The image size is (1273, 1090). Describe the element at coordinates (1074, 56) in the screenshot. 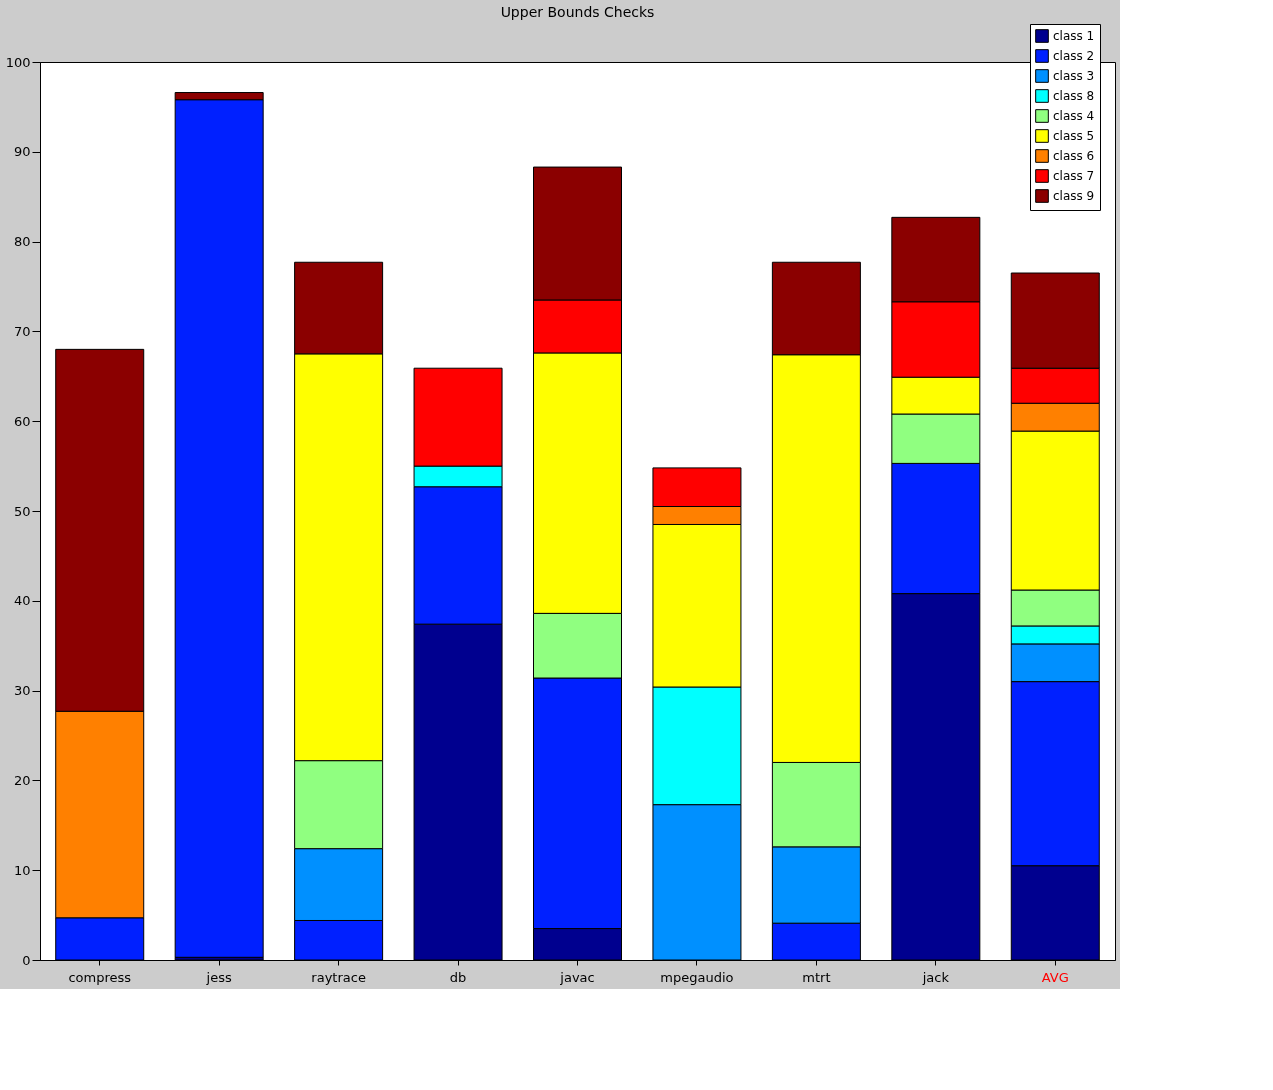

I see `legend-label: class 2` at that location.